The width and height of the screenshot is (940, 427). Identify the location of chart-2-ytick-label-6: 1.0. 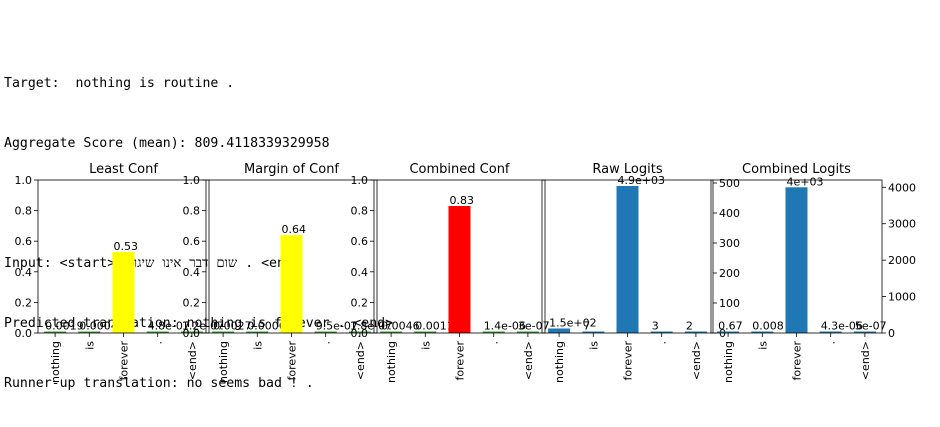
(192, 180).